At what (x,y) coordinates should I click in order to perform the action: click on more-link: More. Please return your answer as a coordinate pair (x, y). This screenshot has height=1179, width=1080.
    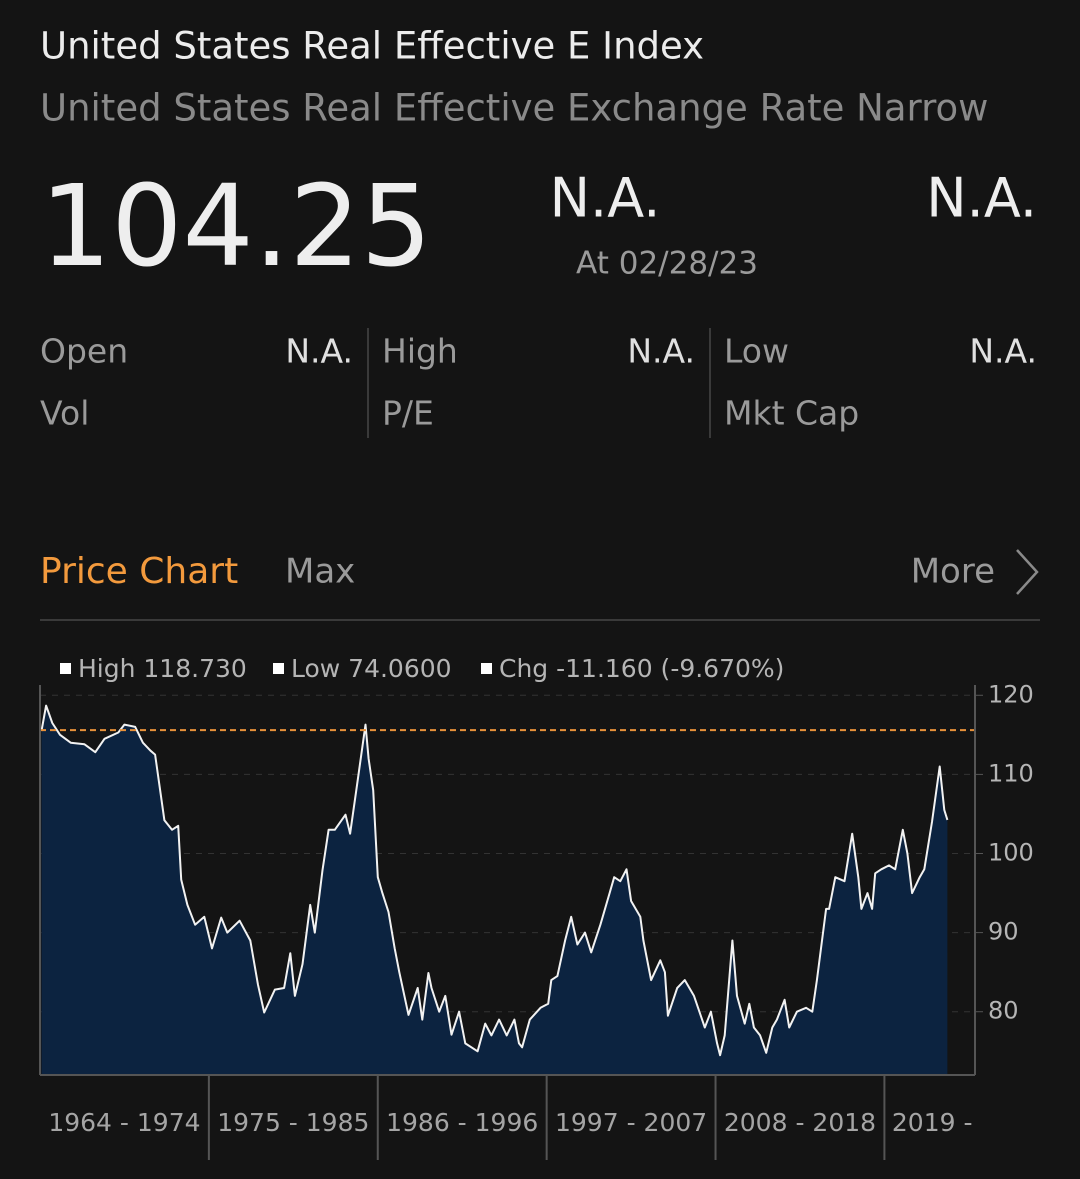
    Looking at the image, I should click on (953, 572).